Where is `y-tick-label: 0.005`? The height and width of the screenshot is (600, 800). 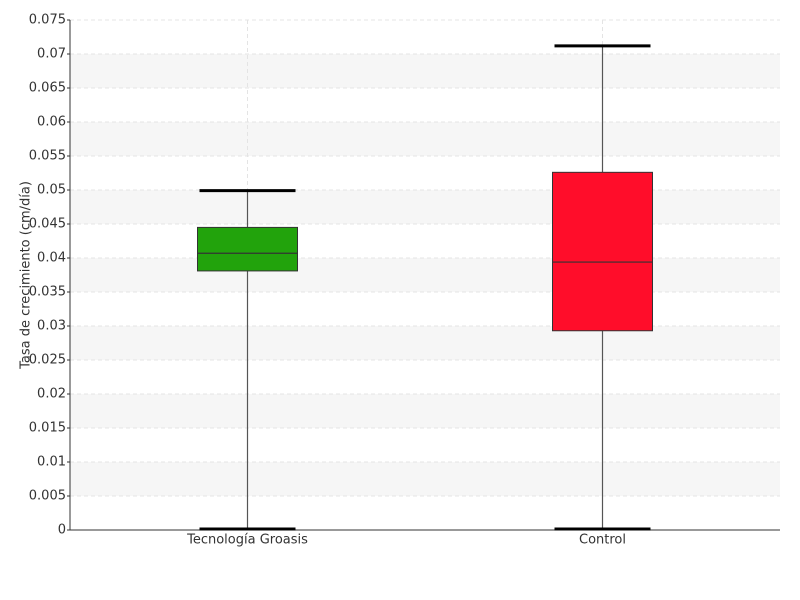
y-tick-label: 0.005 is located at coordinates (47, 496).